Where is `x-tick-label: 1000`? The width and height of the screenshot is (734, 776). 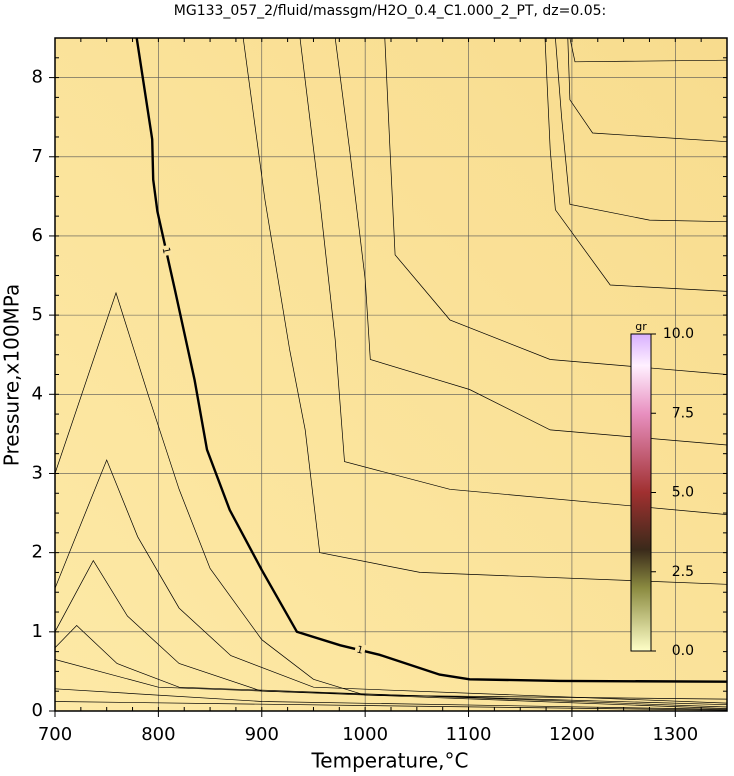
x-tick-label: 1000 is located at coordinates (365, 734).